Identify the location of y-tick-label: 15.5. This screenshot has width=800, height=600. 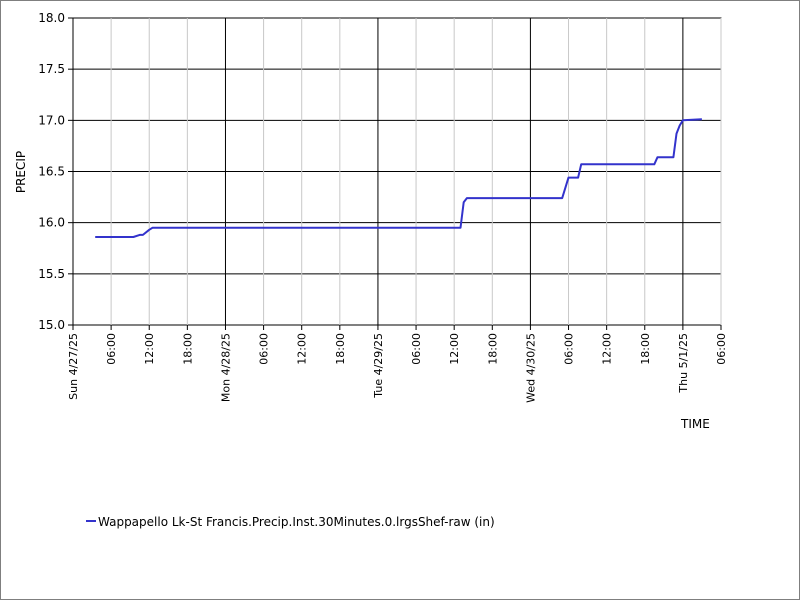
(51, 274).